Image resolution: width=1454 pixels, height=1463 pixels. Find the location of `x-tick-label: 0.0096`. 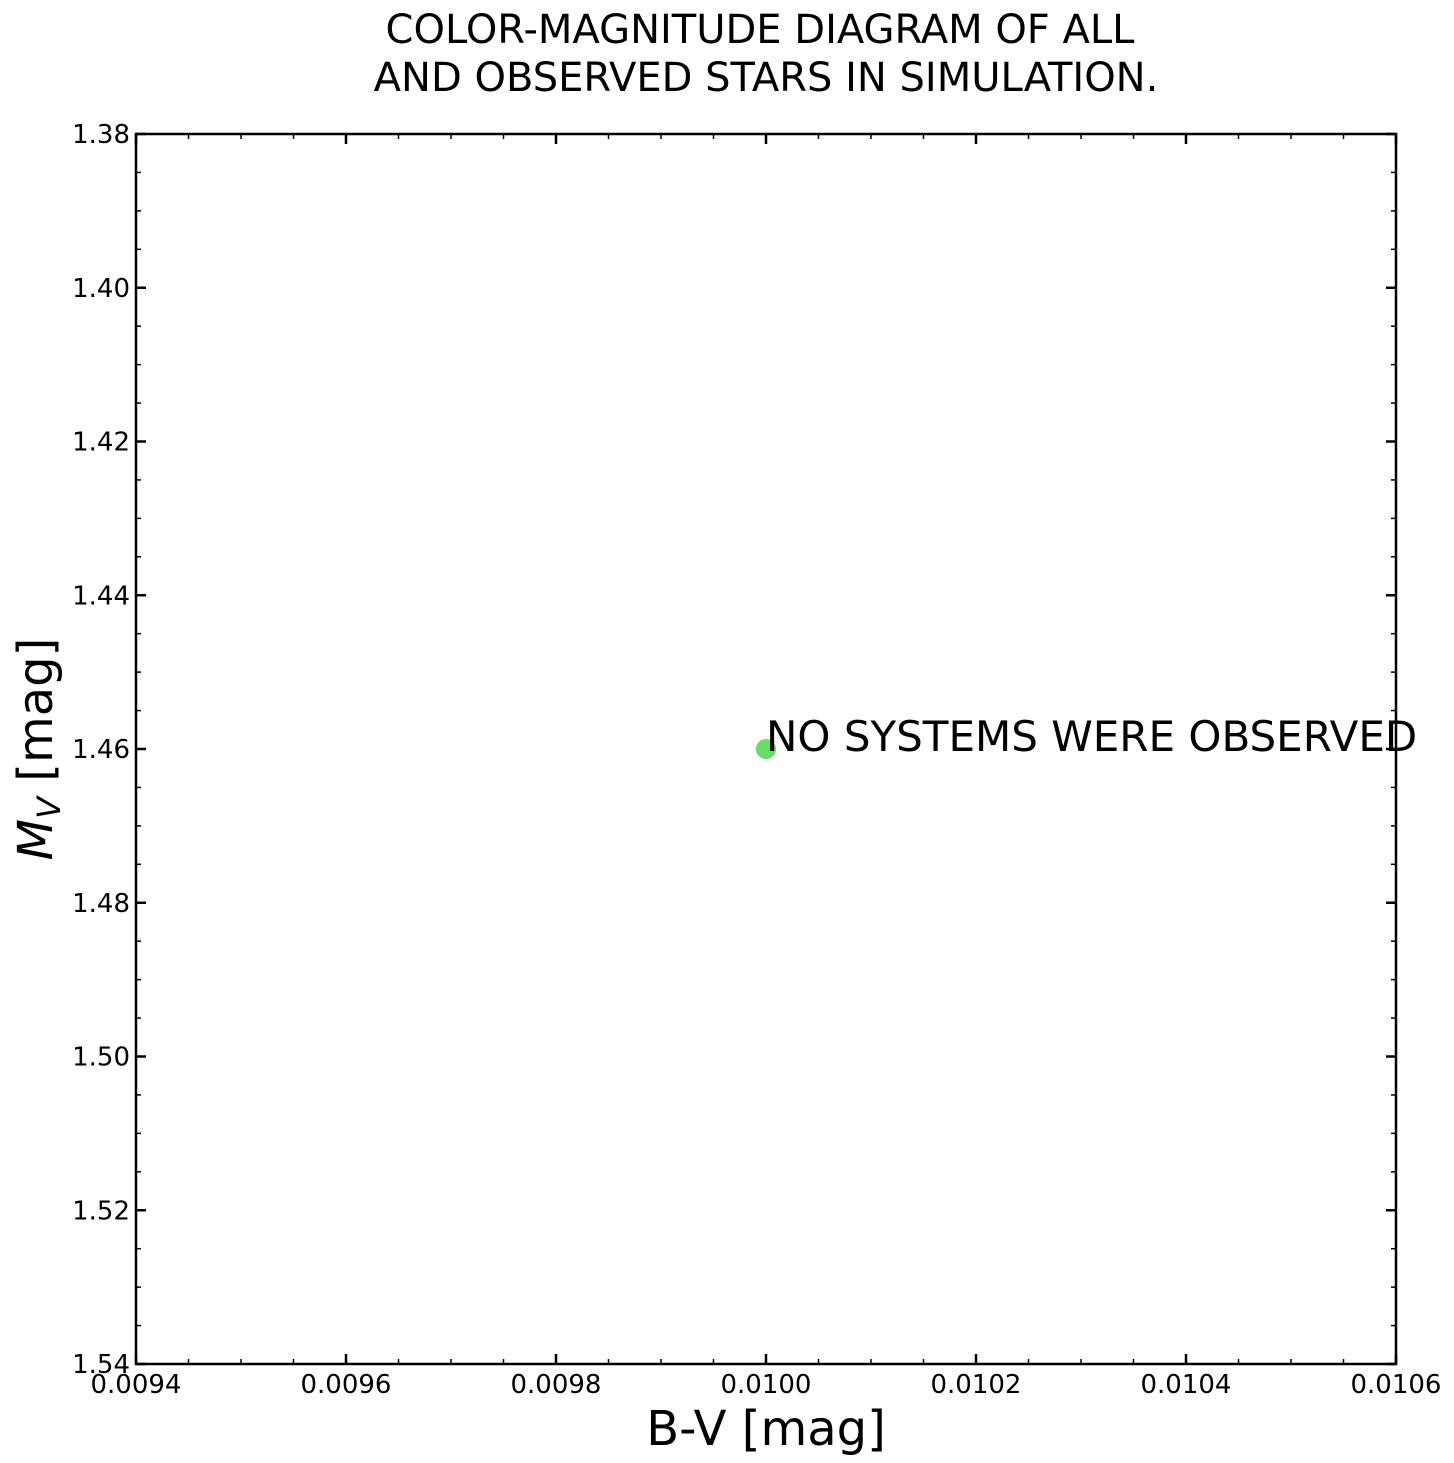

x-tick-label: 0.0096 is located at coordinates (346, 1385).